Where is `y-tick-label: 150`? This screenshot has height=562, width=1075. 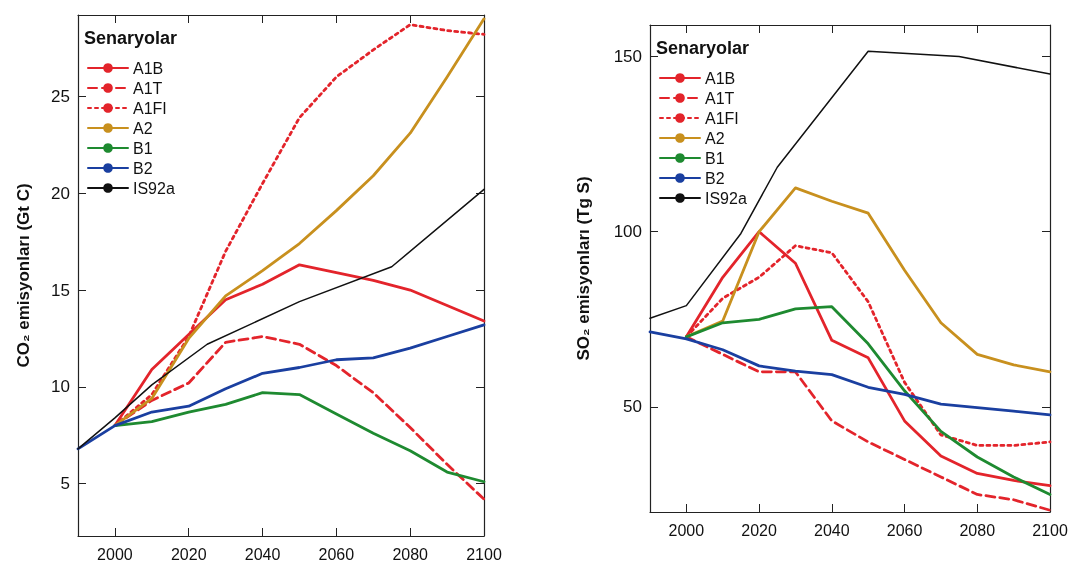
y-tick-label: 150 is located at coordinates (627, 57).